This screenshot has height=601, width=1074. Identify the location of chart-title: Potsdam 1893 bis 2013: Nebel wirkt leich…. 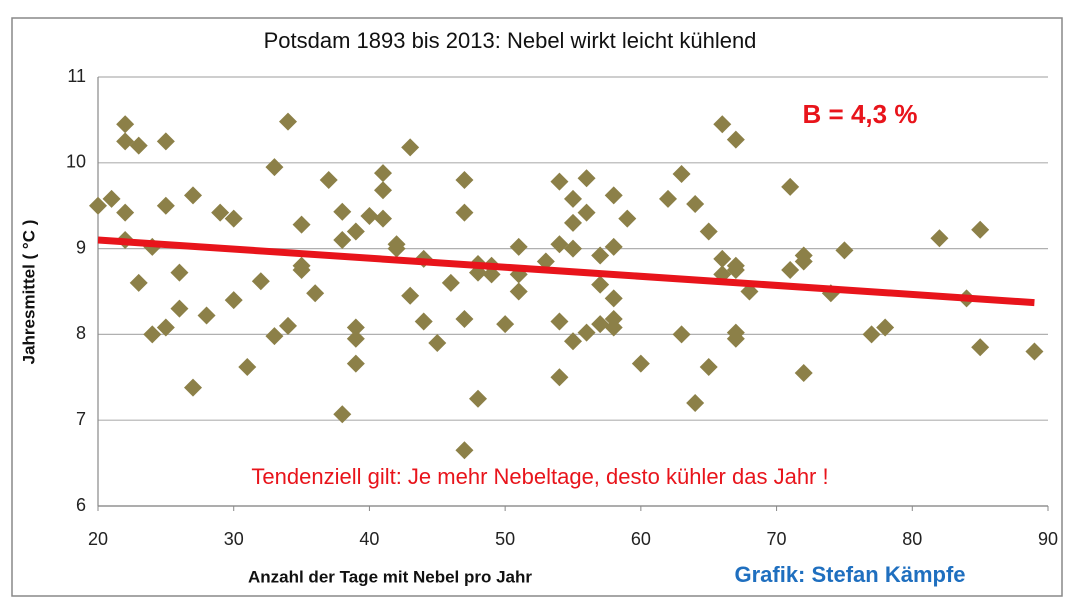
(510, 40).